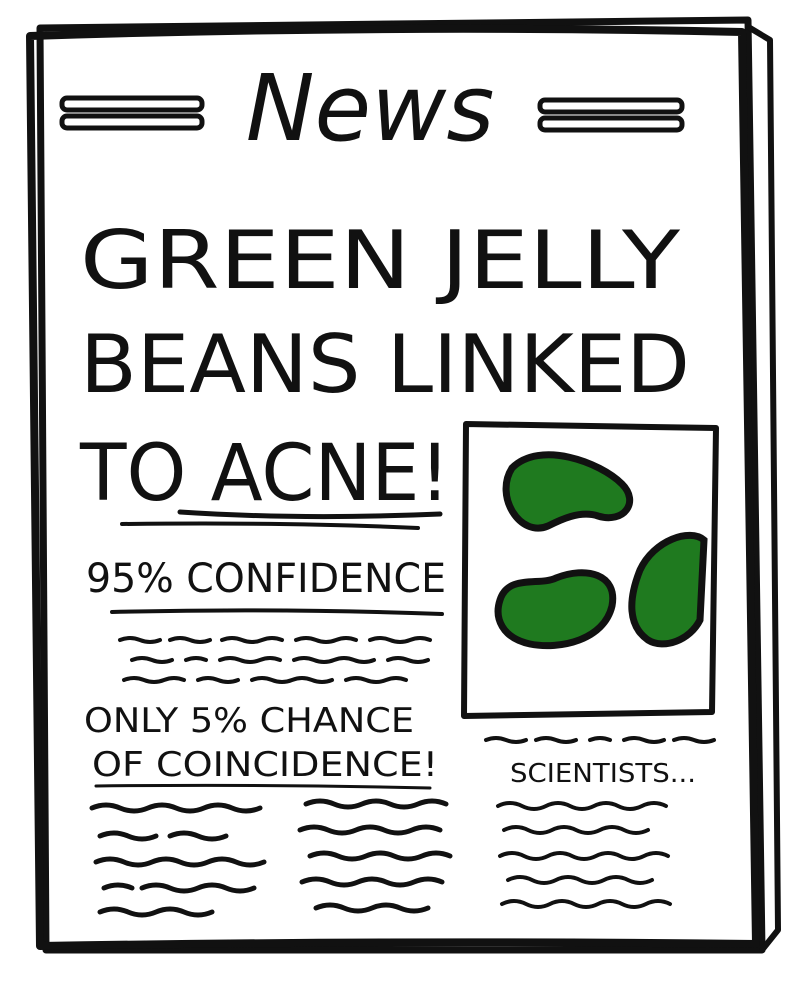  Describe the element at coordinates (263, 786) in the screenshot. I see `pullquote-underline` at that location.